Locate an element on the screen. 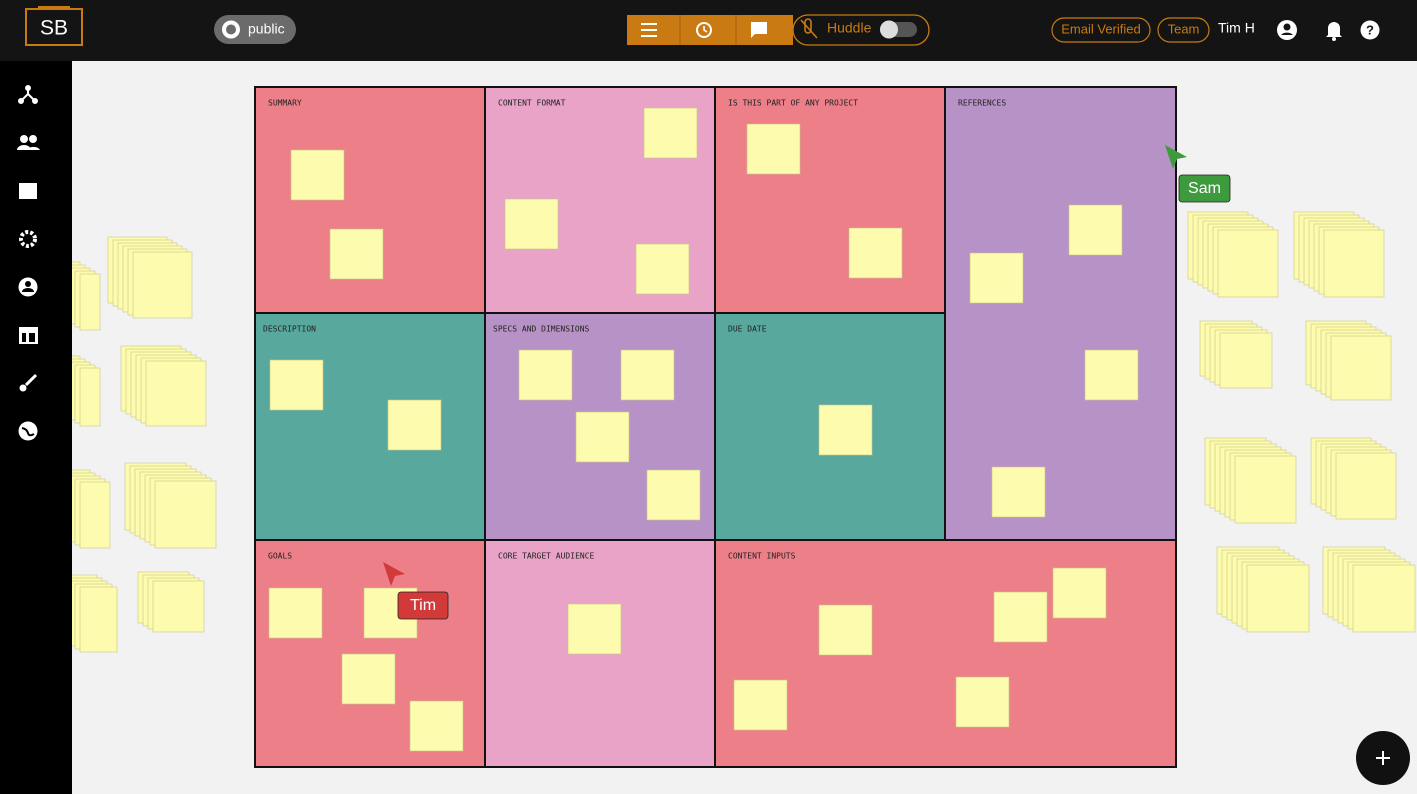 The width and height of the screenshot is (1417, 794). board-section: REFERENCES is located at coordinates (1060, 313).